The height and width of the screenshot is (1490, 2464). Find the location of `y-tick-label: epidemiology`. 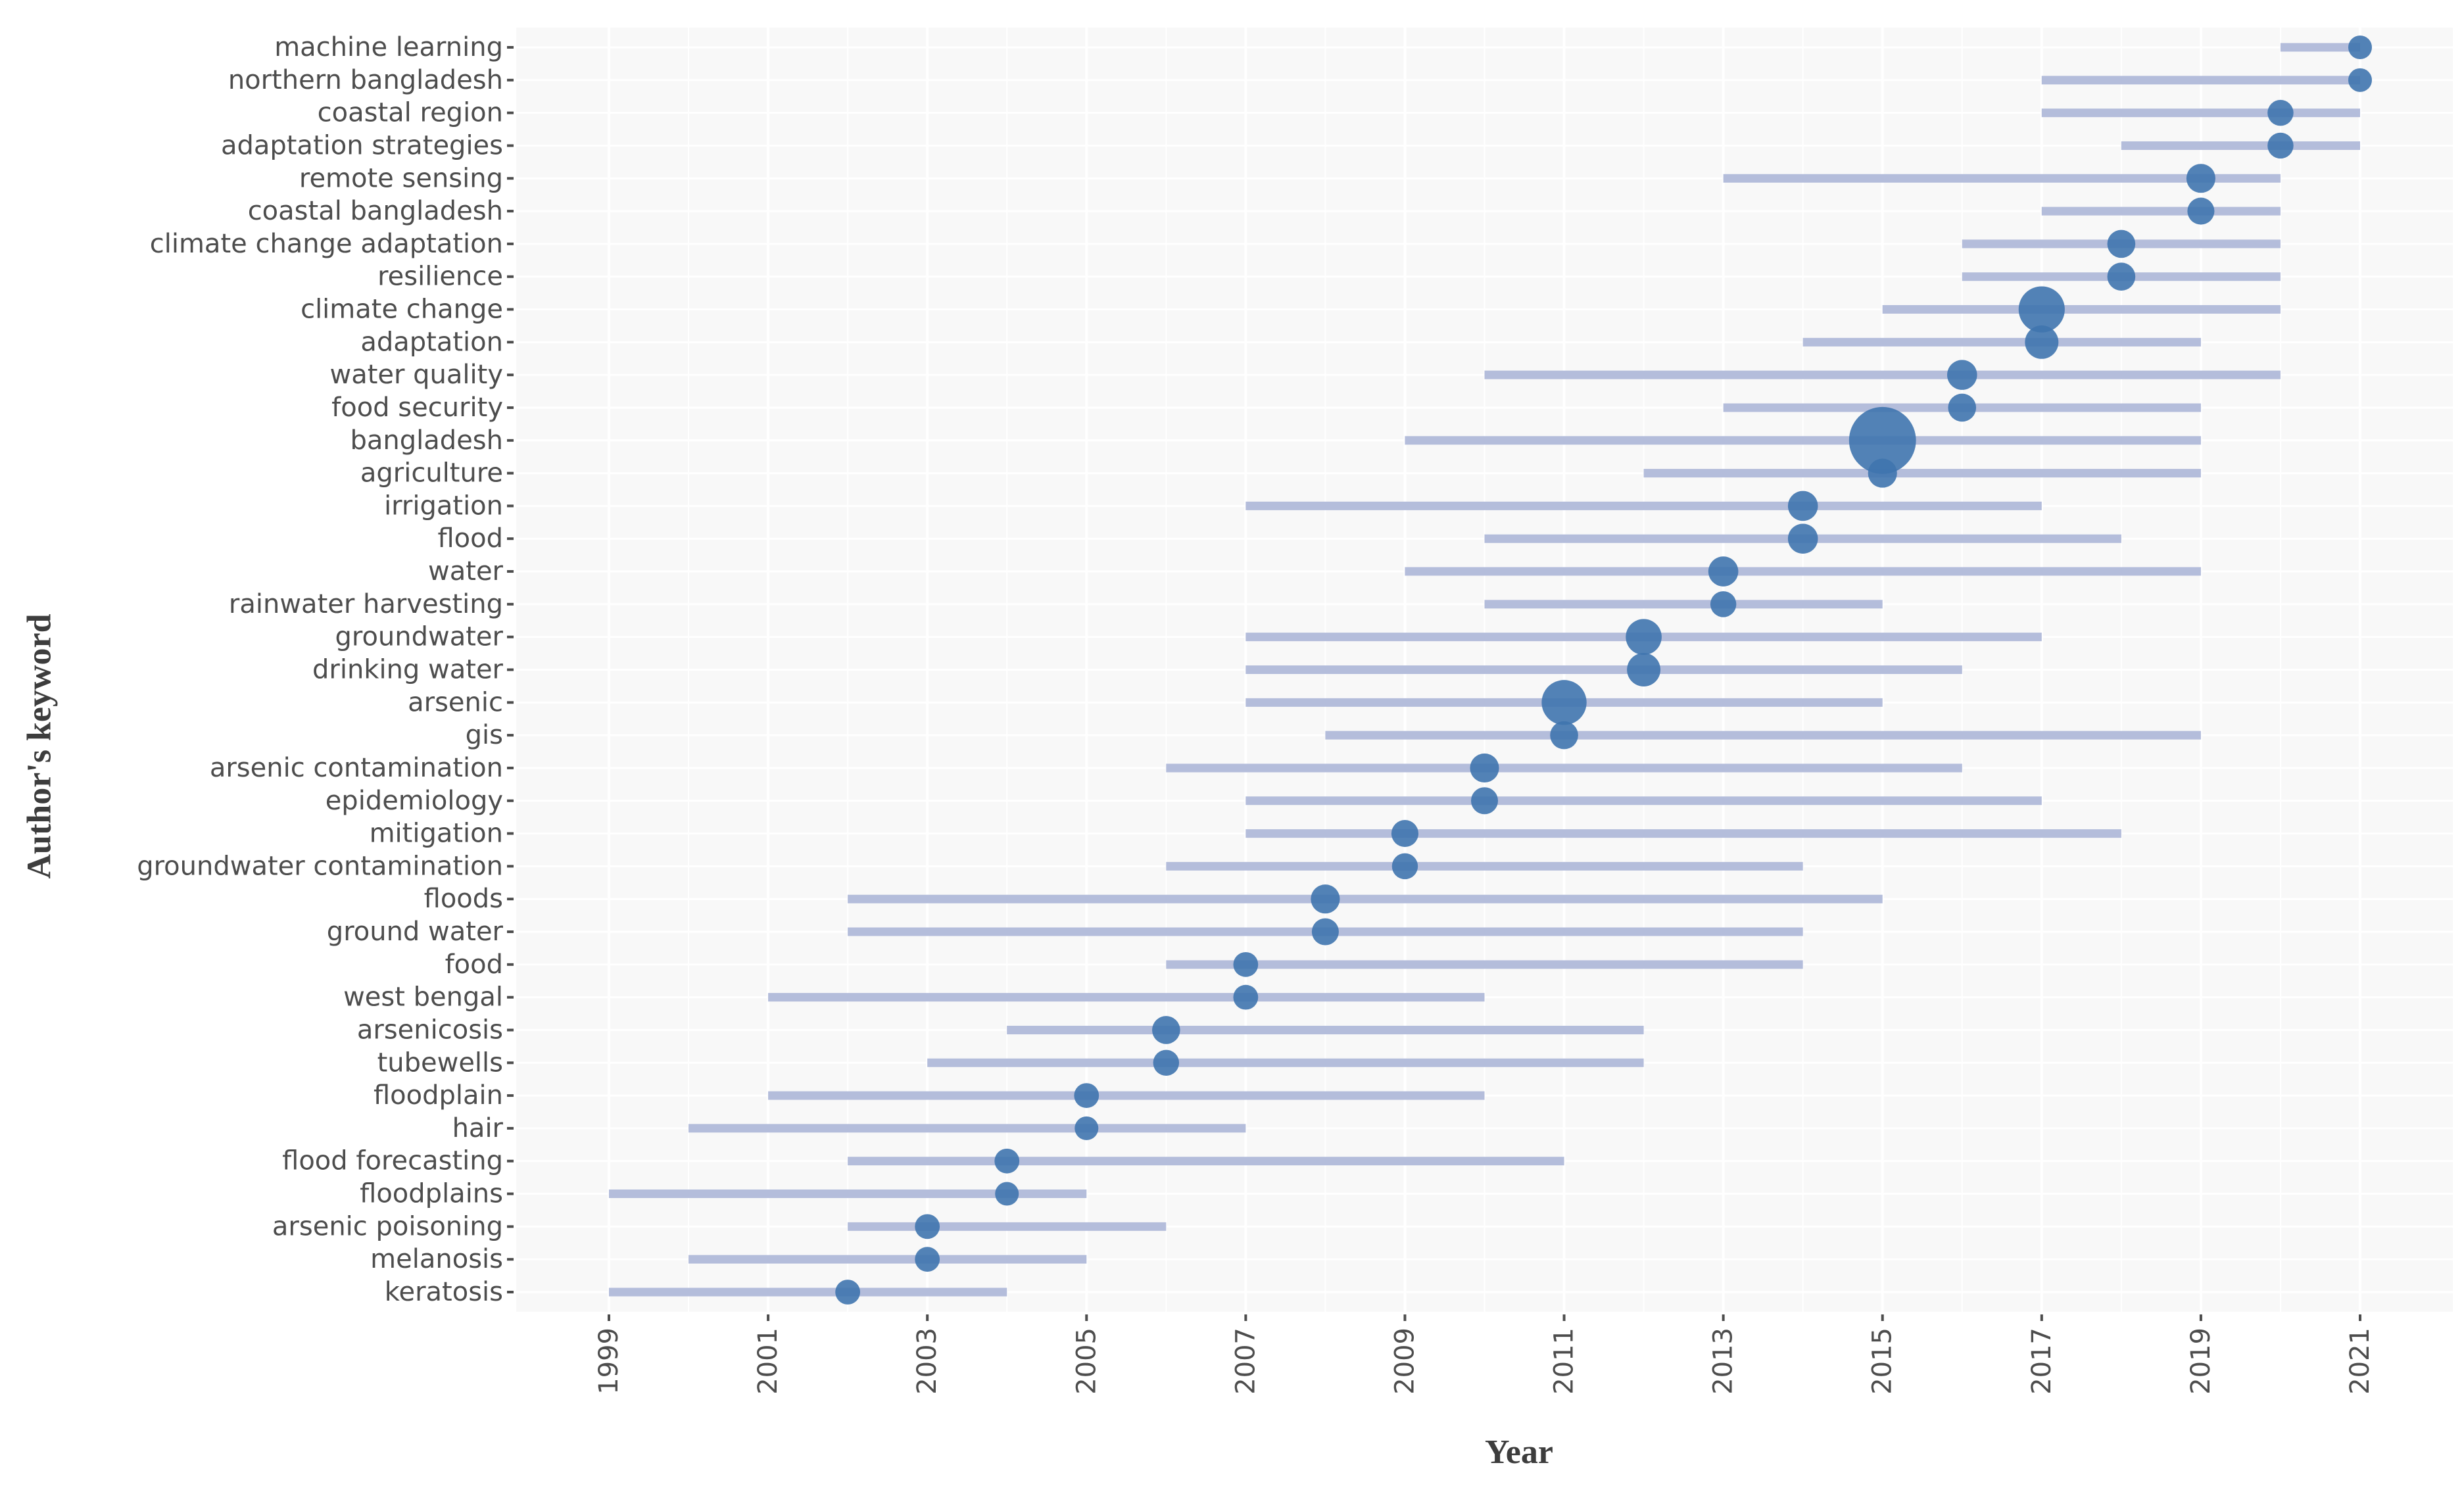

y-tick-label: epidemiology is located at coordinates (414, 801).